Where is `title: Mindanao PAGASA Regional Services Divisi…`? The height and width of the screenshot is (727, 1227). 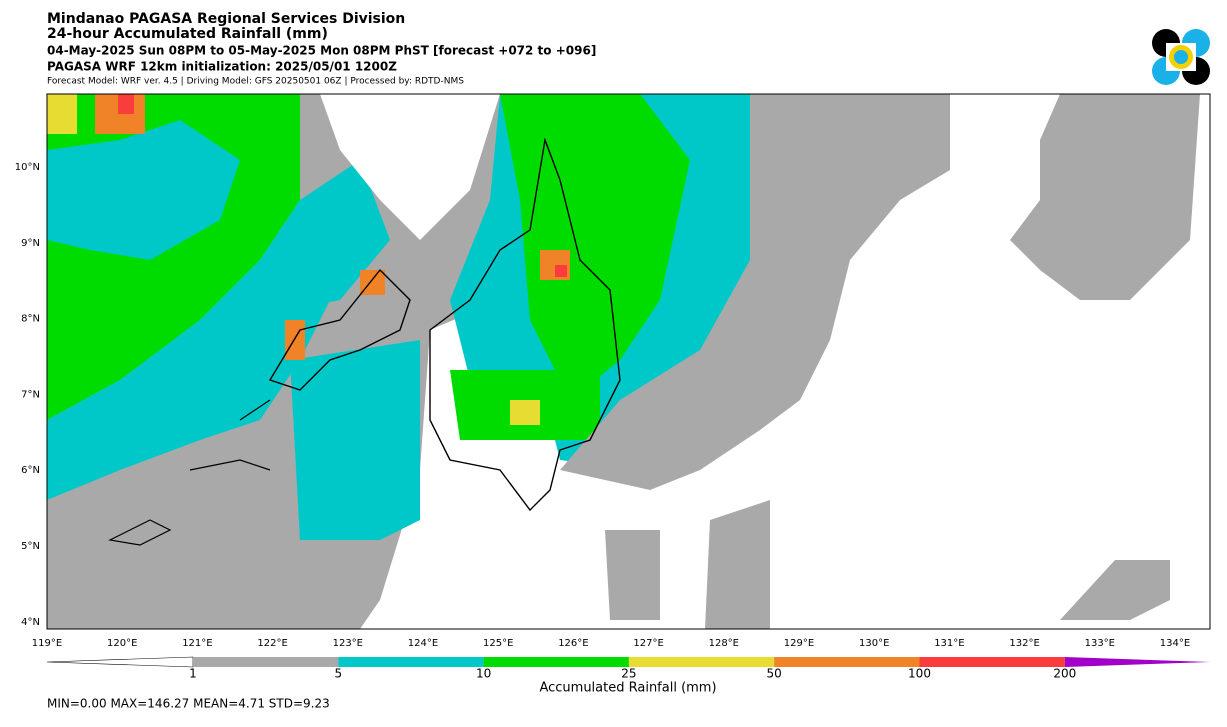 title: Mindanao PAGASA Regional Services Divisi… is located at coordinates (226, 19).